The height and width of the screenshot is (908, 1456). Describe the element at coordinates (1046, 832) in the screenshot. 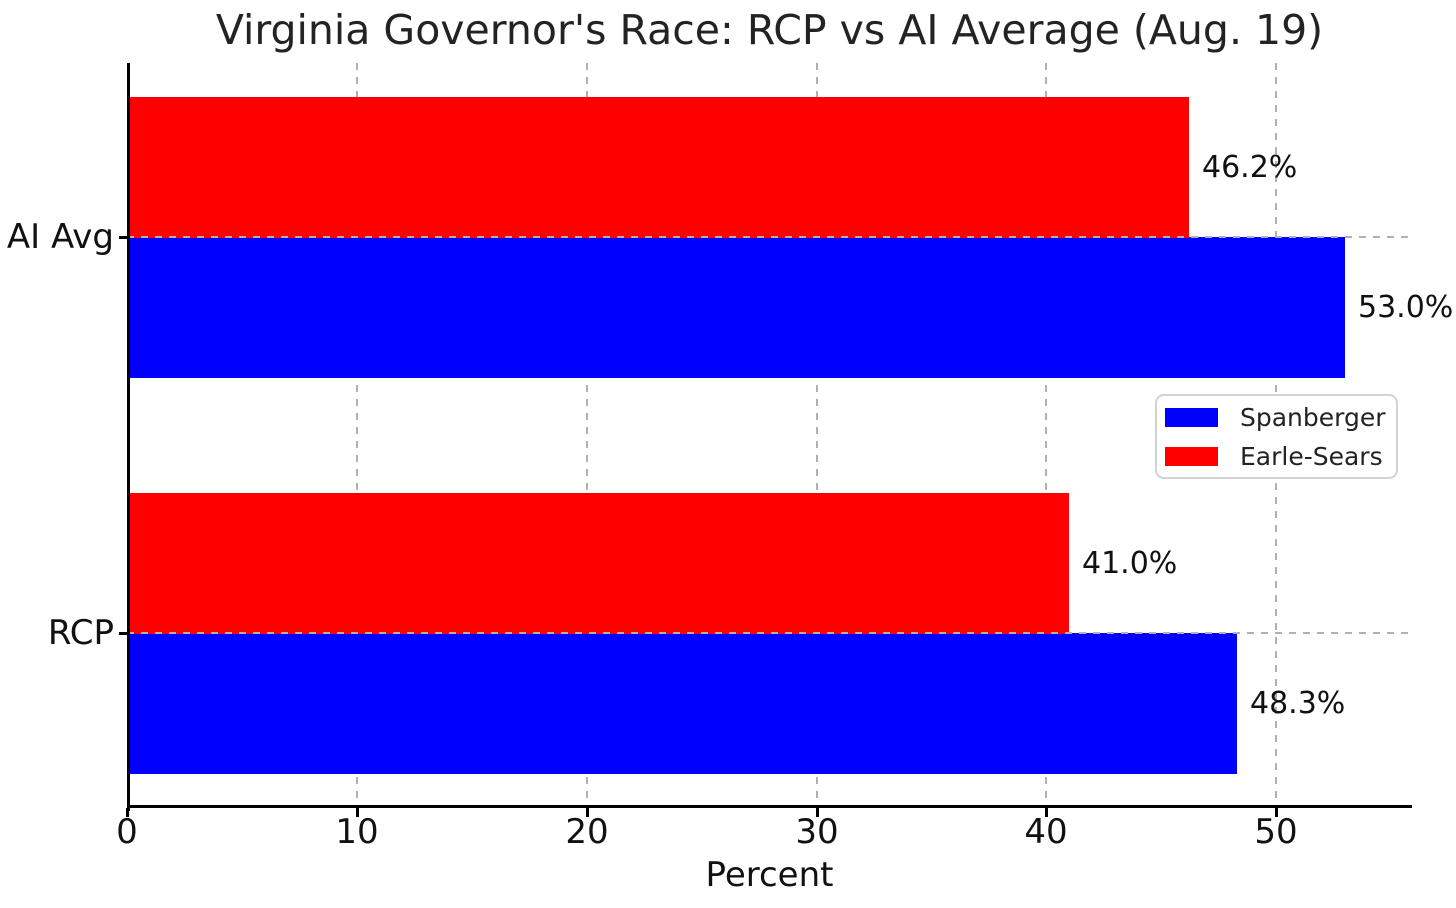

I see `x-tick-label-40: 40` at that location.